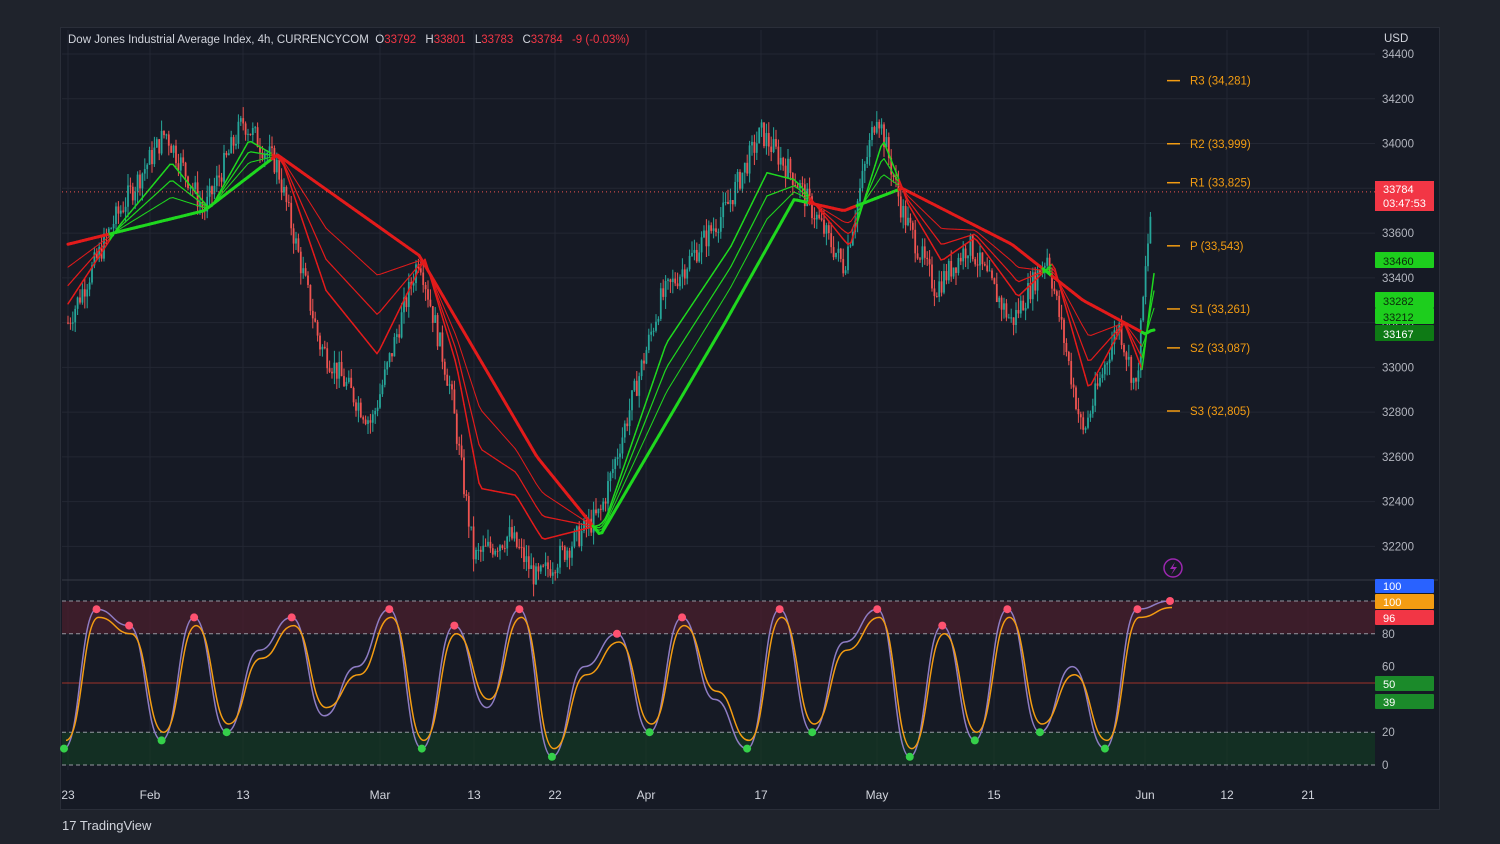  Describe the element at coordinates (474, 795) in the screenshot. I see `x-tick-label: 13` at that location.